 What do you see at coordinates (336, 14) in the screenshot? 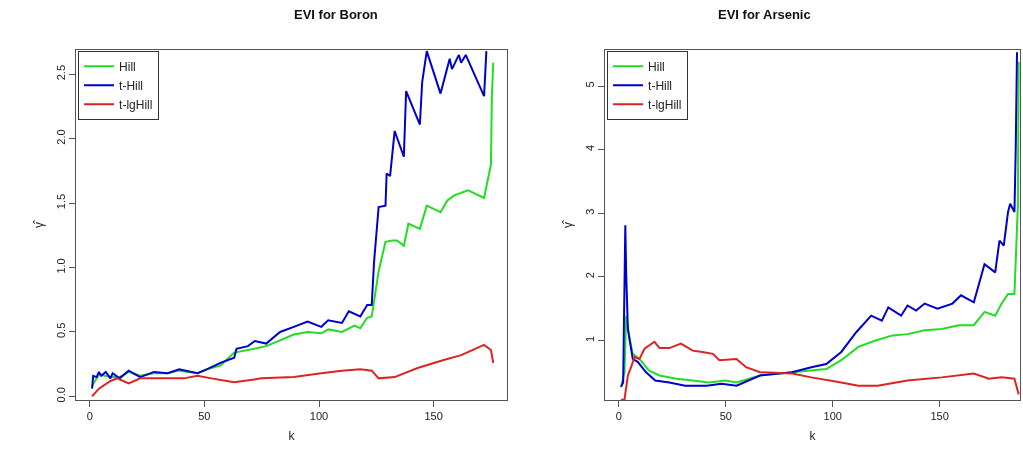
I see `chart-title: EVI for Boron` at bounding box center [336, 14].